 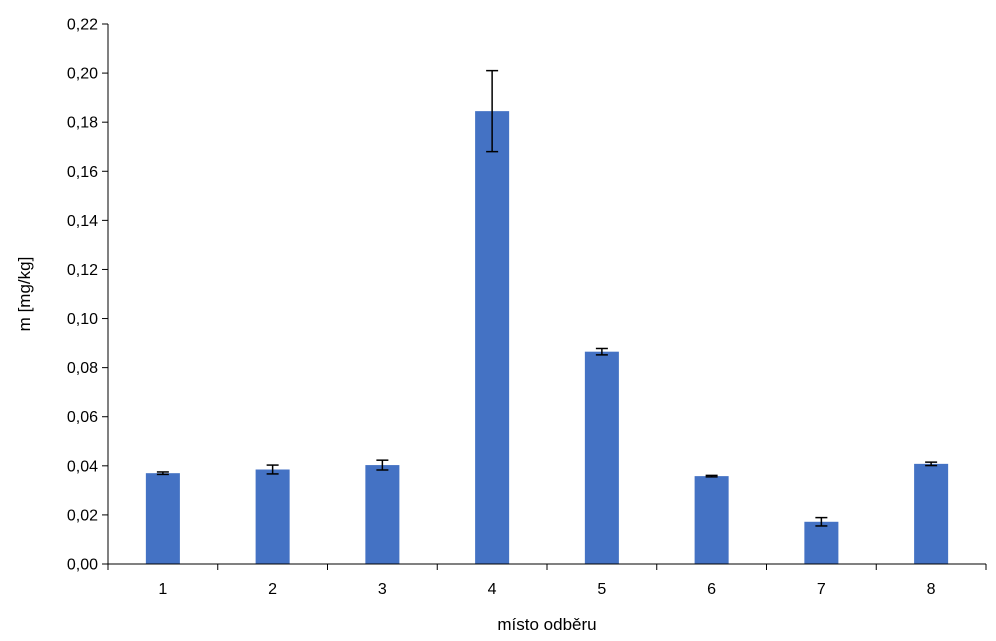 What do you see at coordinates (931, 589) in the screenshot?
I see `x-tick-label: 8` at bounding box center [931, 589].